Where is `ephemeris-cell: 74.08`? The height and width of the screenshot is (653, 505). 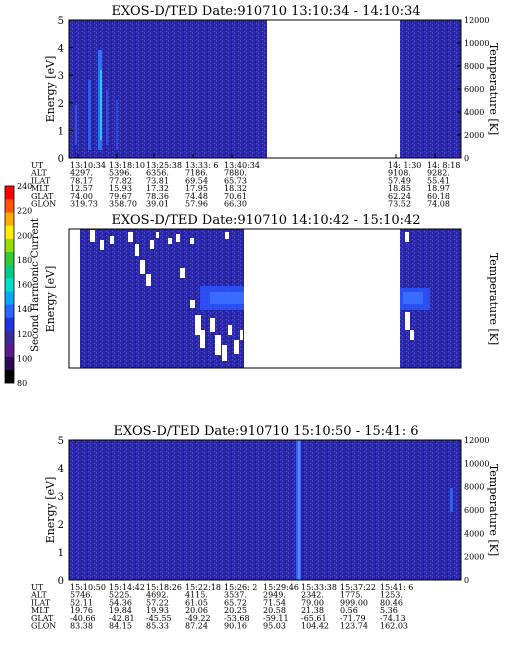
ephemeris-cell: 74.08 is located at coordinates (438, 204).